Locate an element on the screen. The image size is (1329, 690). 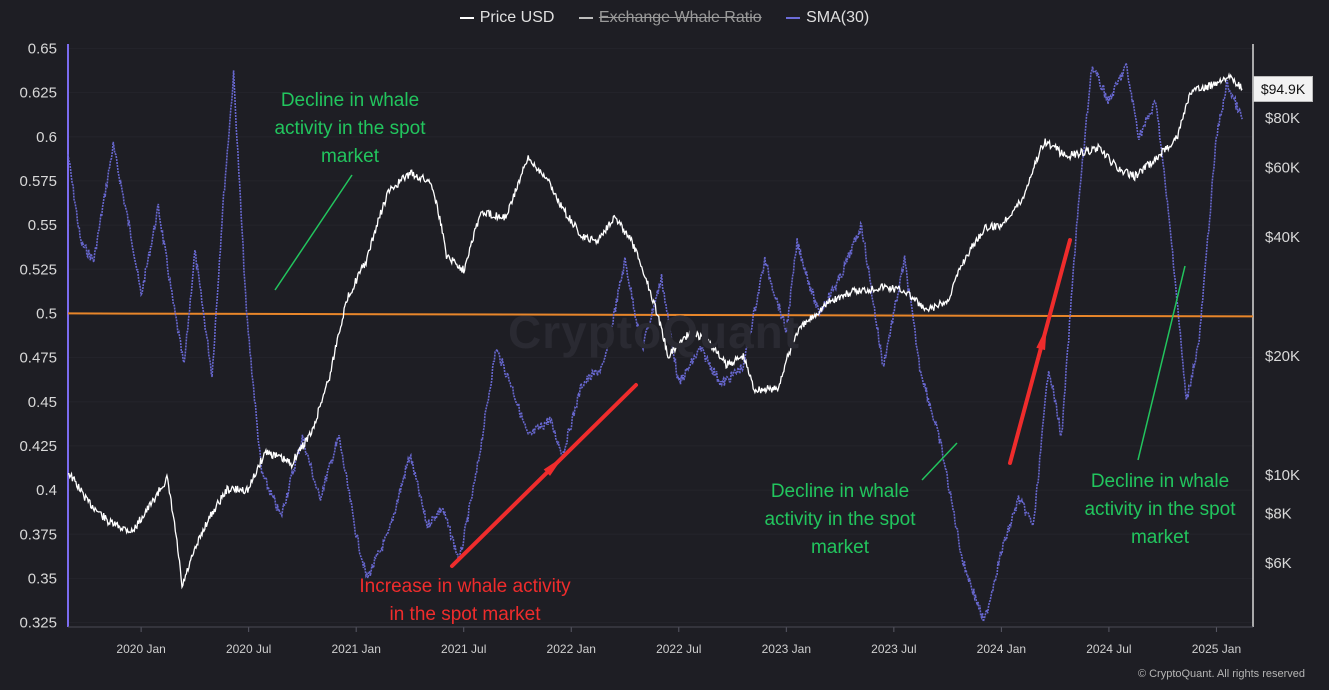
left-tick-label: 0.475 is located at coordinates (38, 358).